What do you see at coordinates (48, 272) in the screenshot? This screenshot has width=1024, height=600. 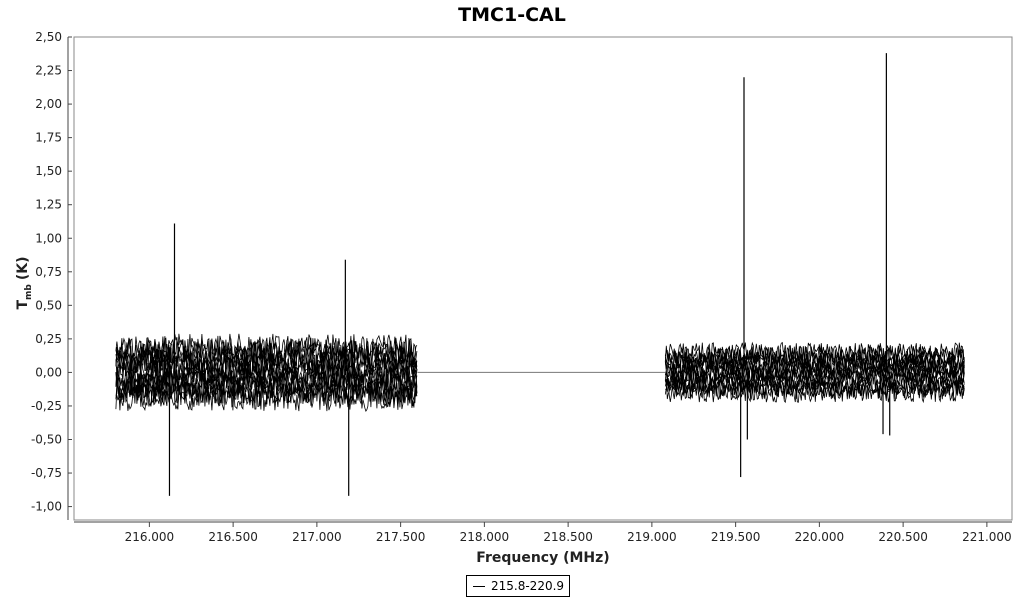 I see `y-tick-label: 0,75` at bounding box center [48, 272].